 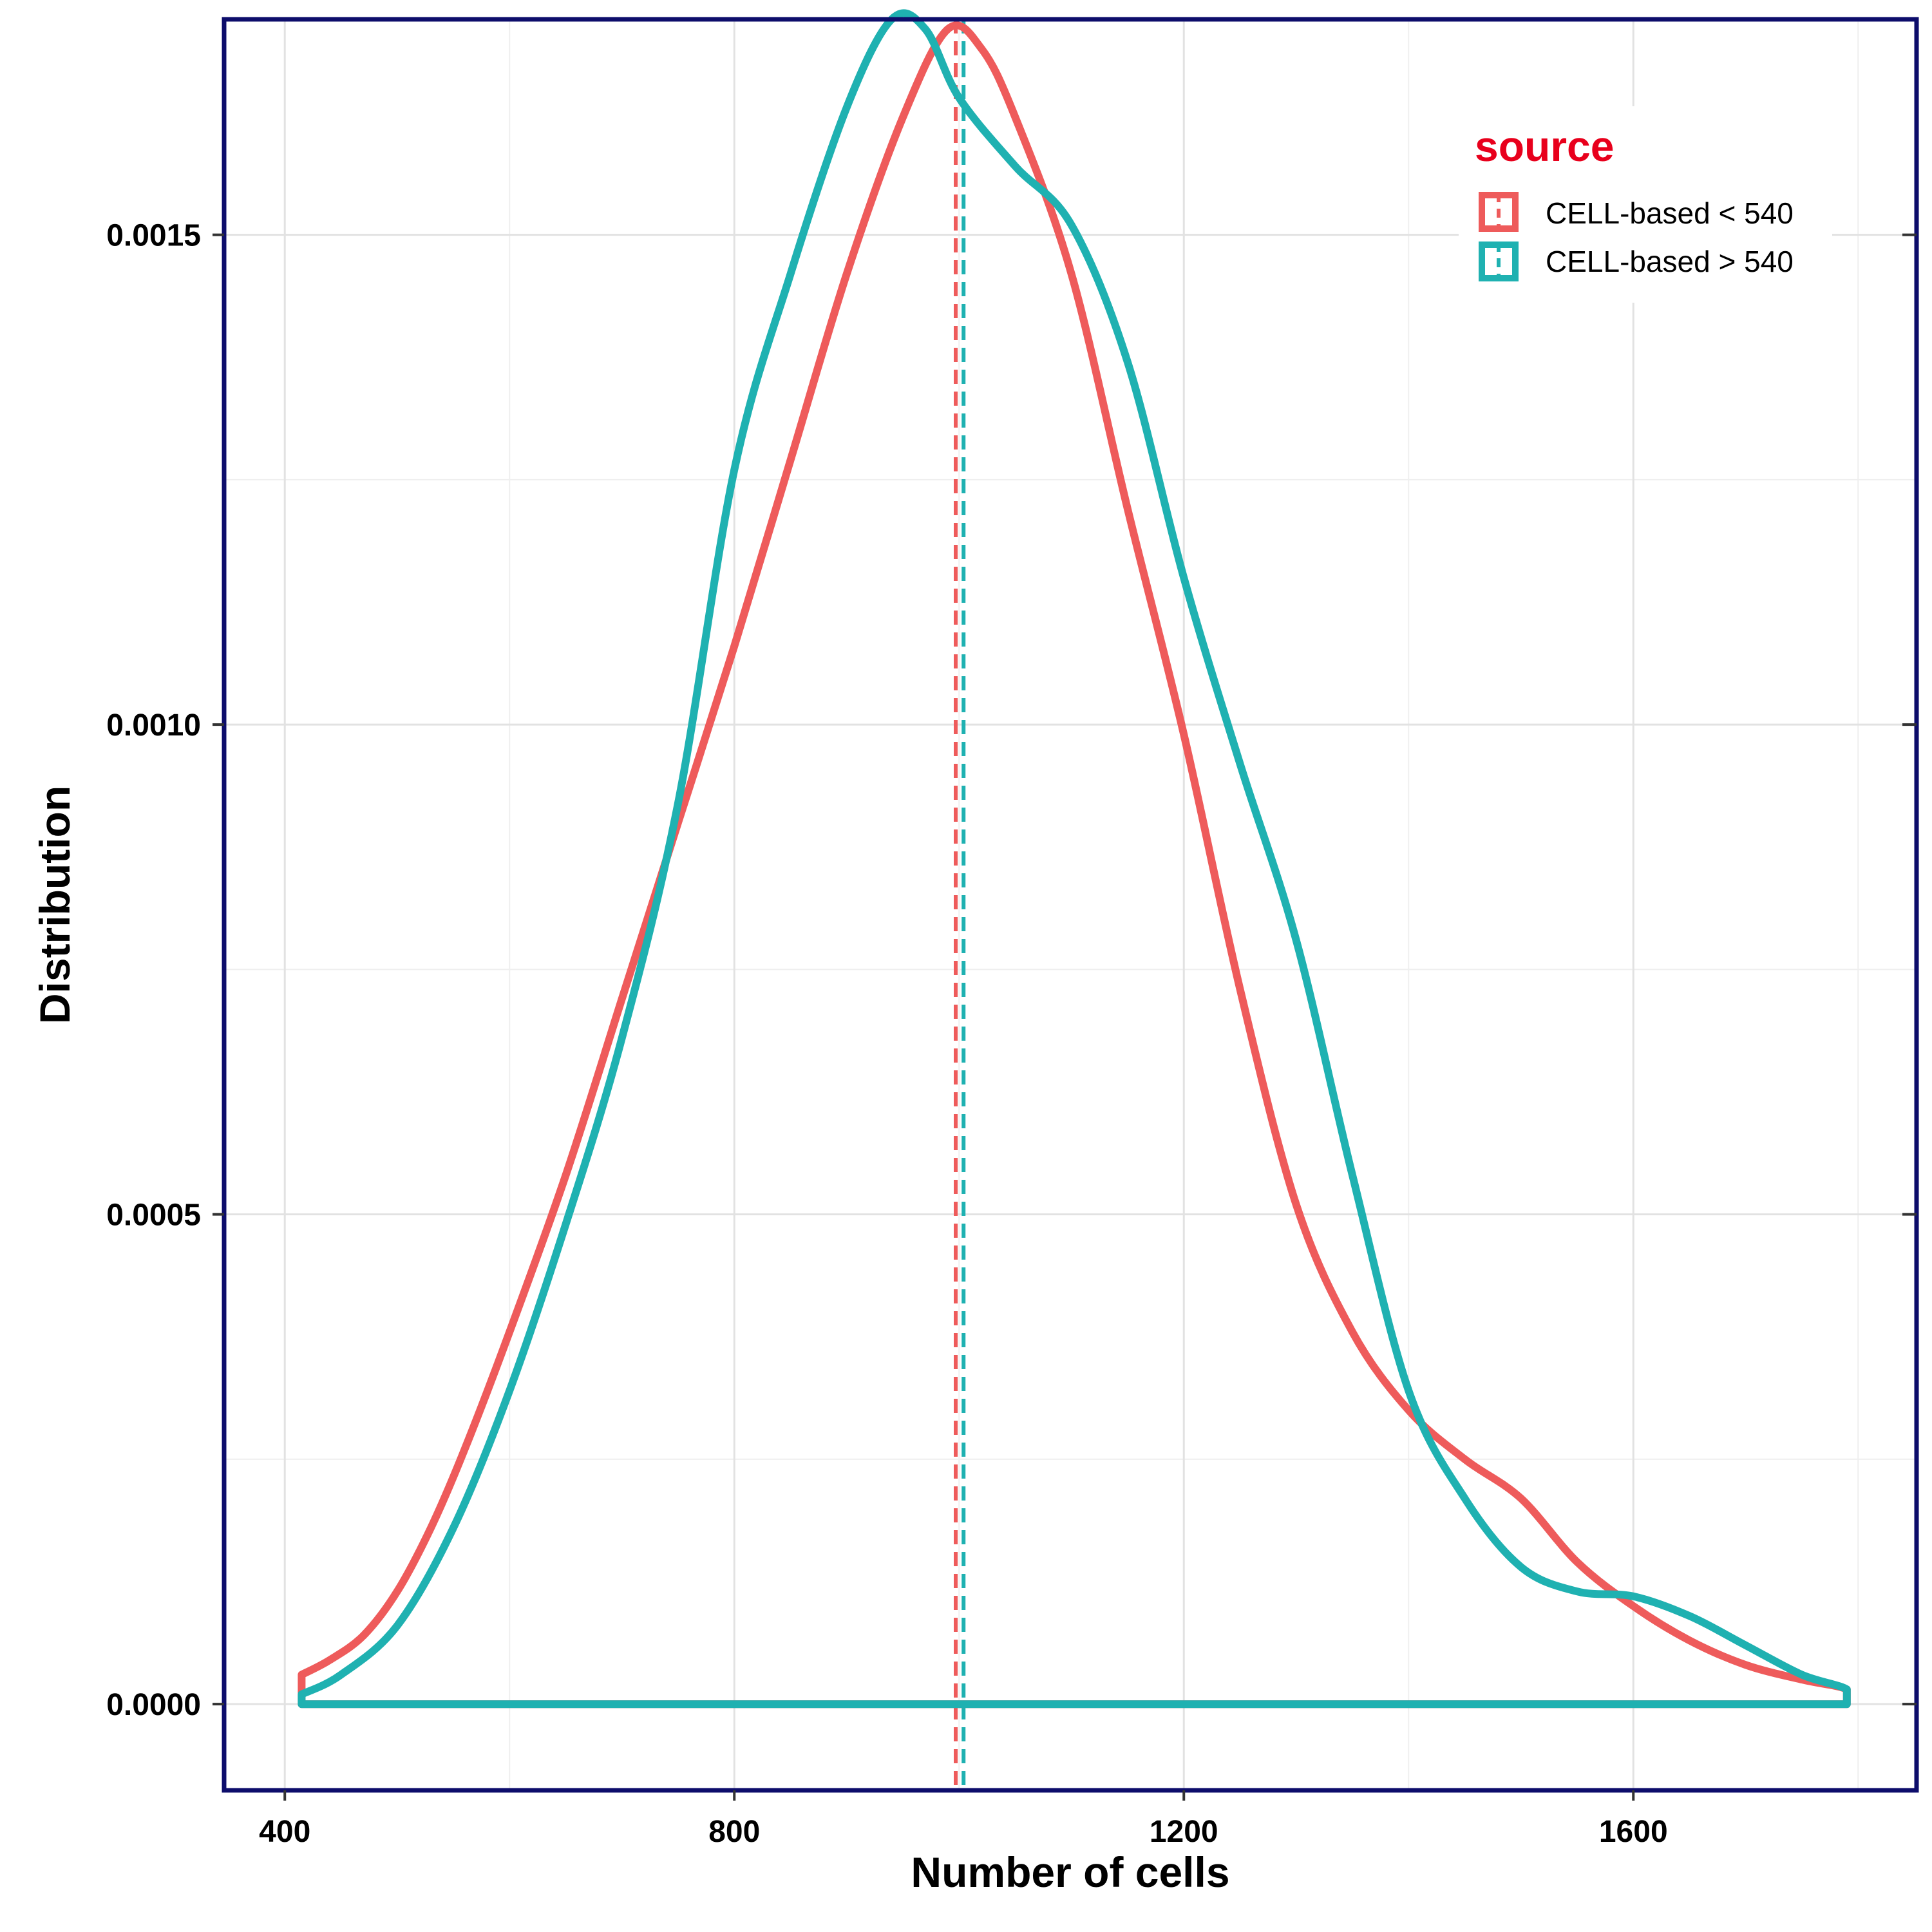 What do you see at coordinates (153, 1705) in the screenshot?
I see `y-tick-label: 0.0000` at bounding box center [153, 1705].